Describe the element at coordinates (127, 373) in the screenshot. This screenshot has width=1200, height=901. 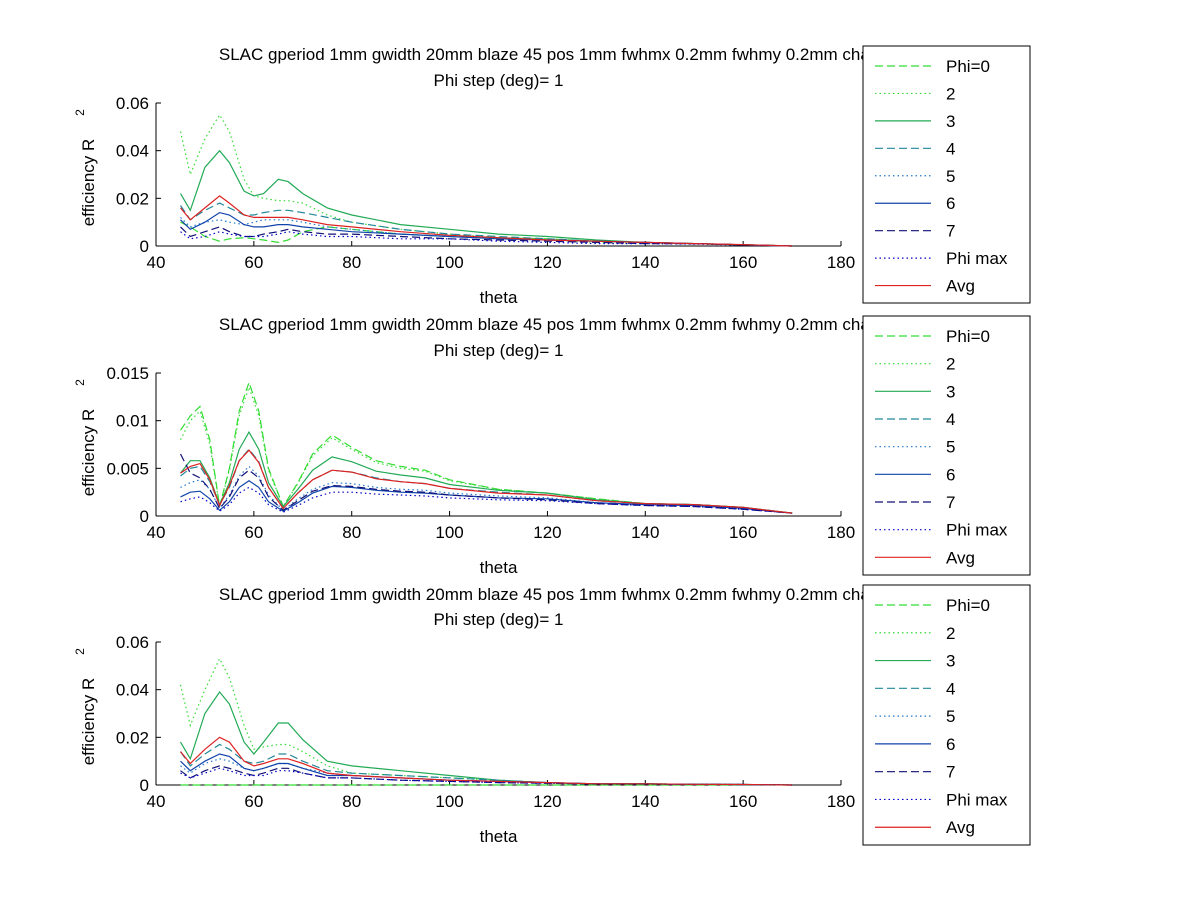
I see `y-tick-label: 0.015` at that location.